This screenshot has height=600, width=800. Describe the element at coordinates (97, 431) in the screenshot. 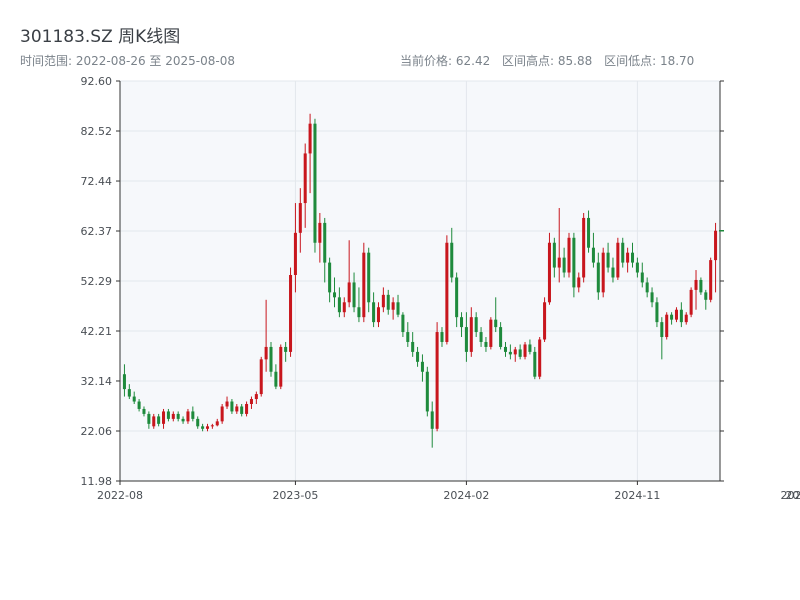

I see `y-tick-label: 22.06` at that location.